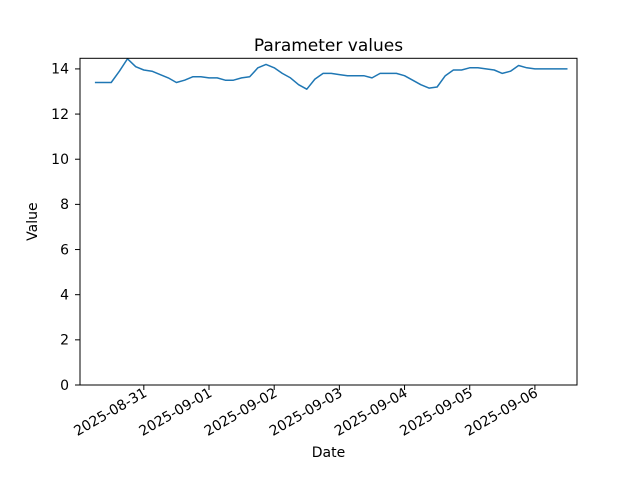 This screenshot has height=480, width=640. I want to click on y-tick-label: 0, so click(64, 386).